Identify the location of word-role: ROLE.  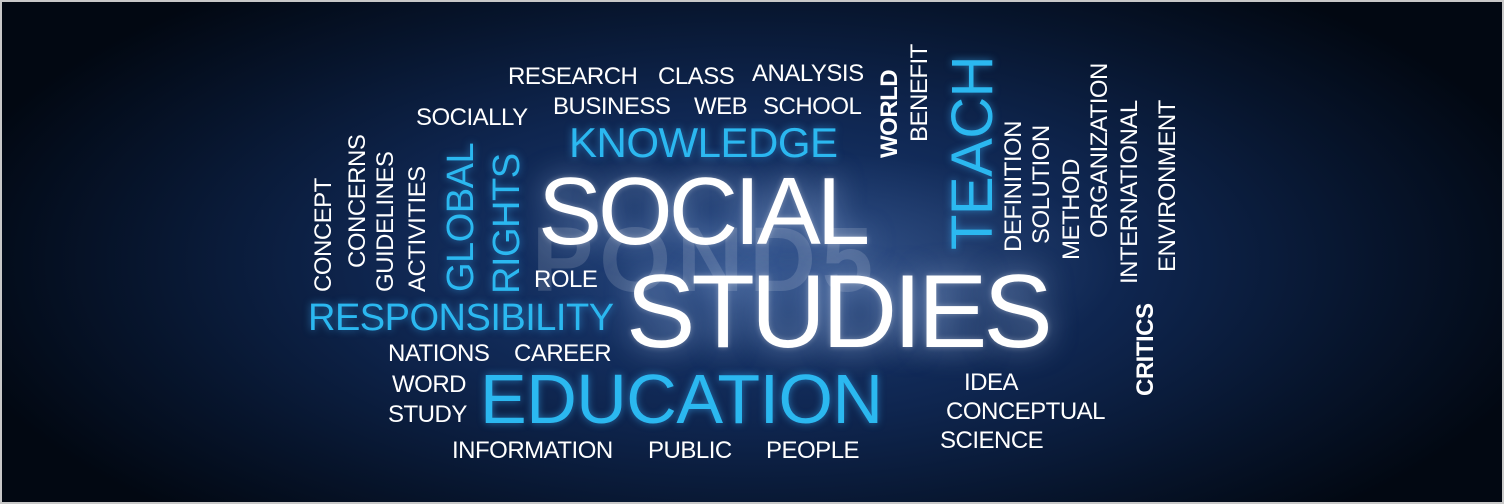
(566, 279).